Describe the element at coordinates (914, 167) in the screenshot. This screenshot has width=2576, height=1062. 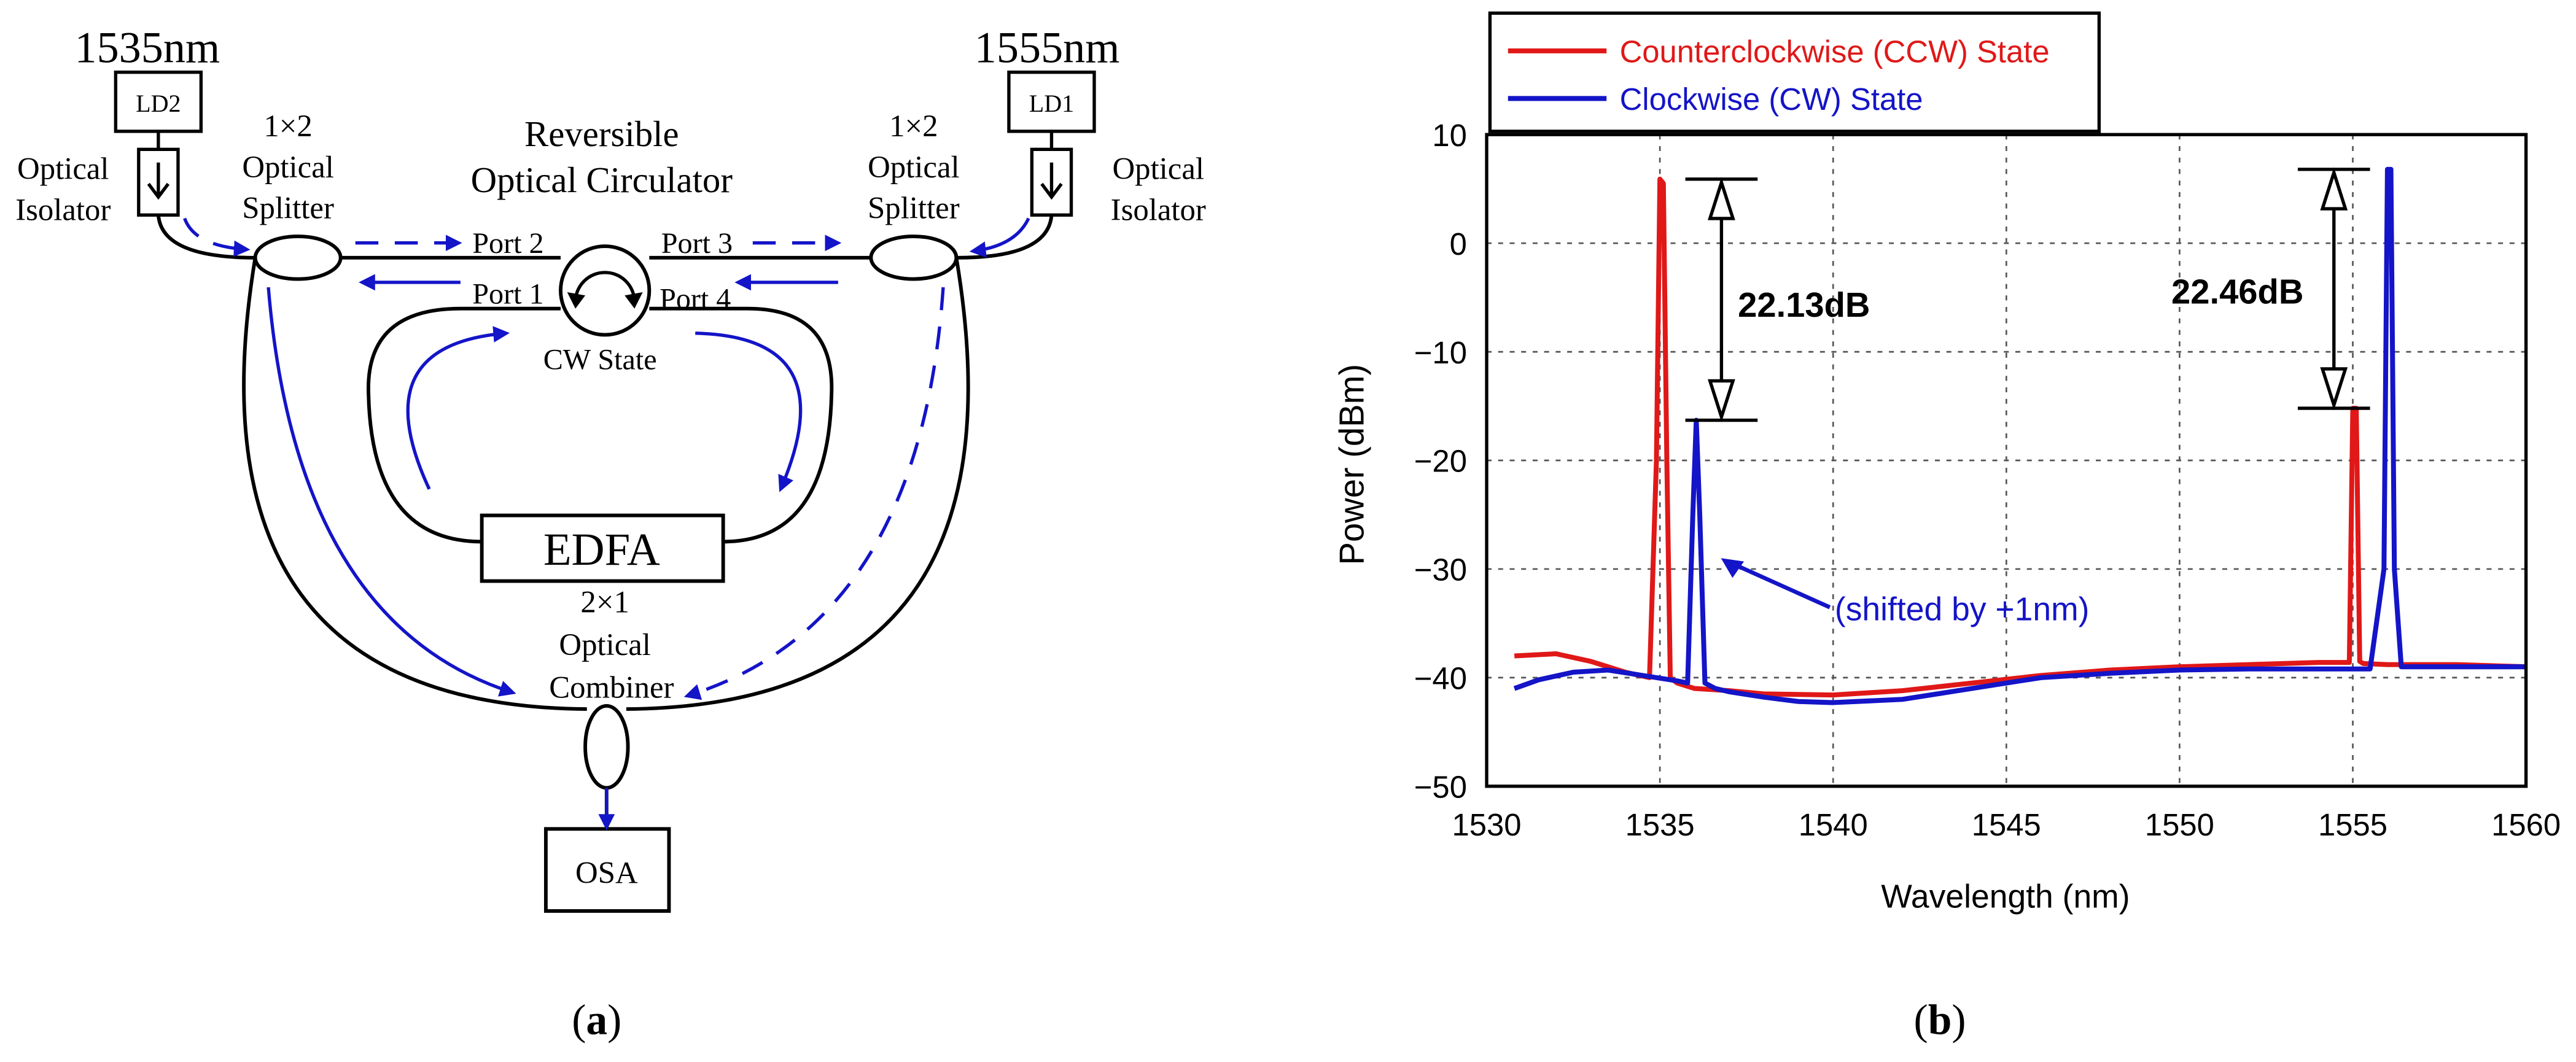
I see `right-splitter-label-2: Optical` at that location.